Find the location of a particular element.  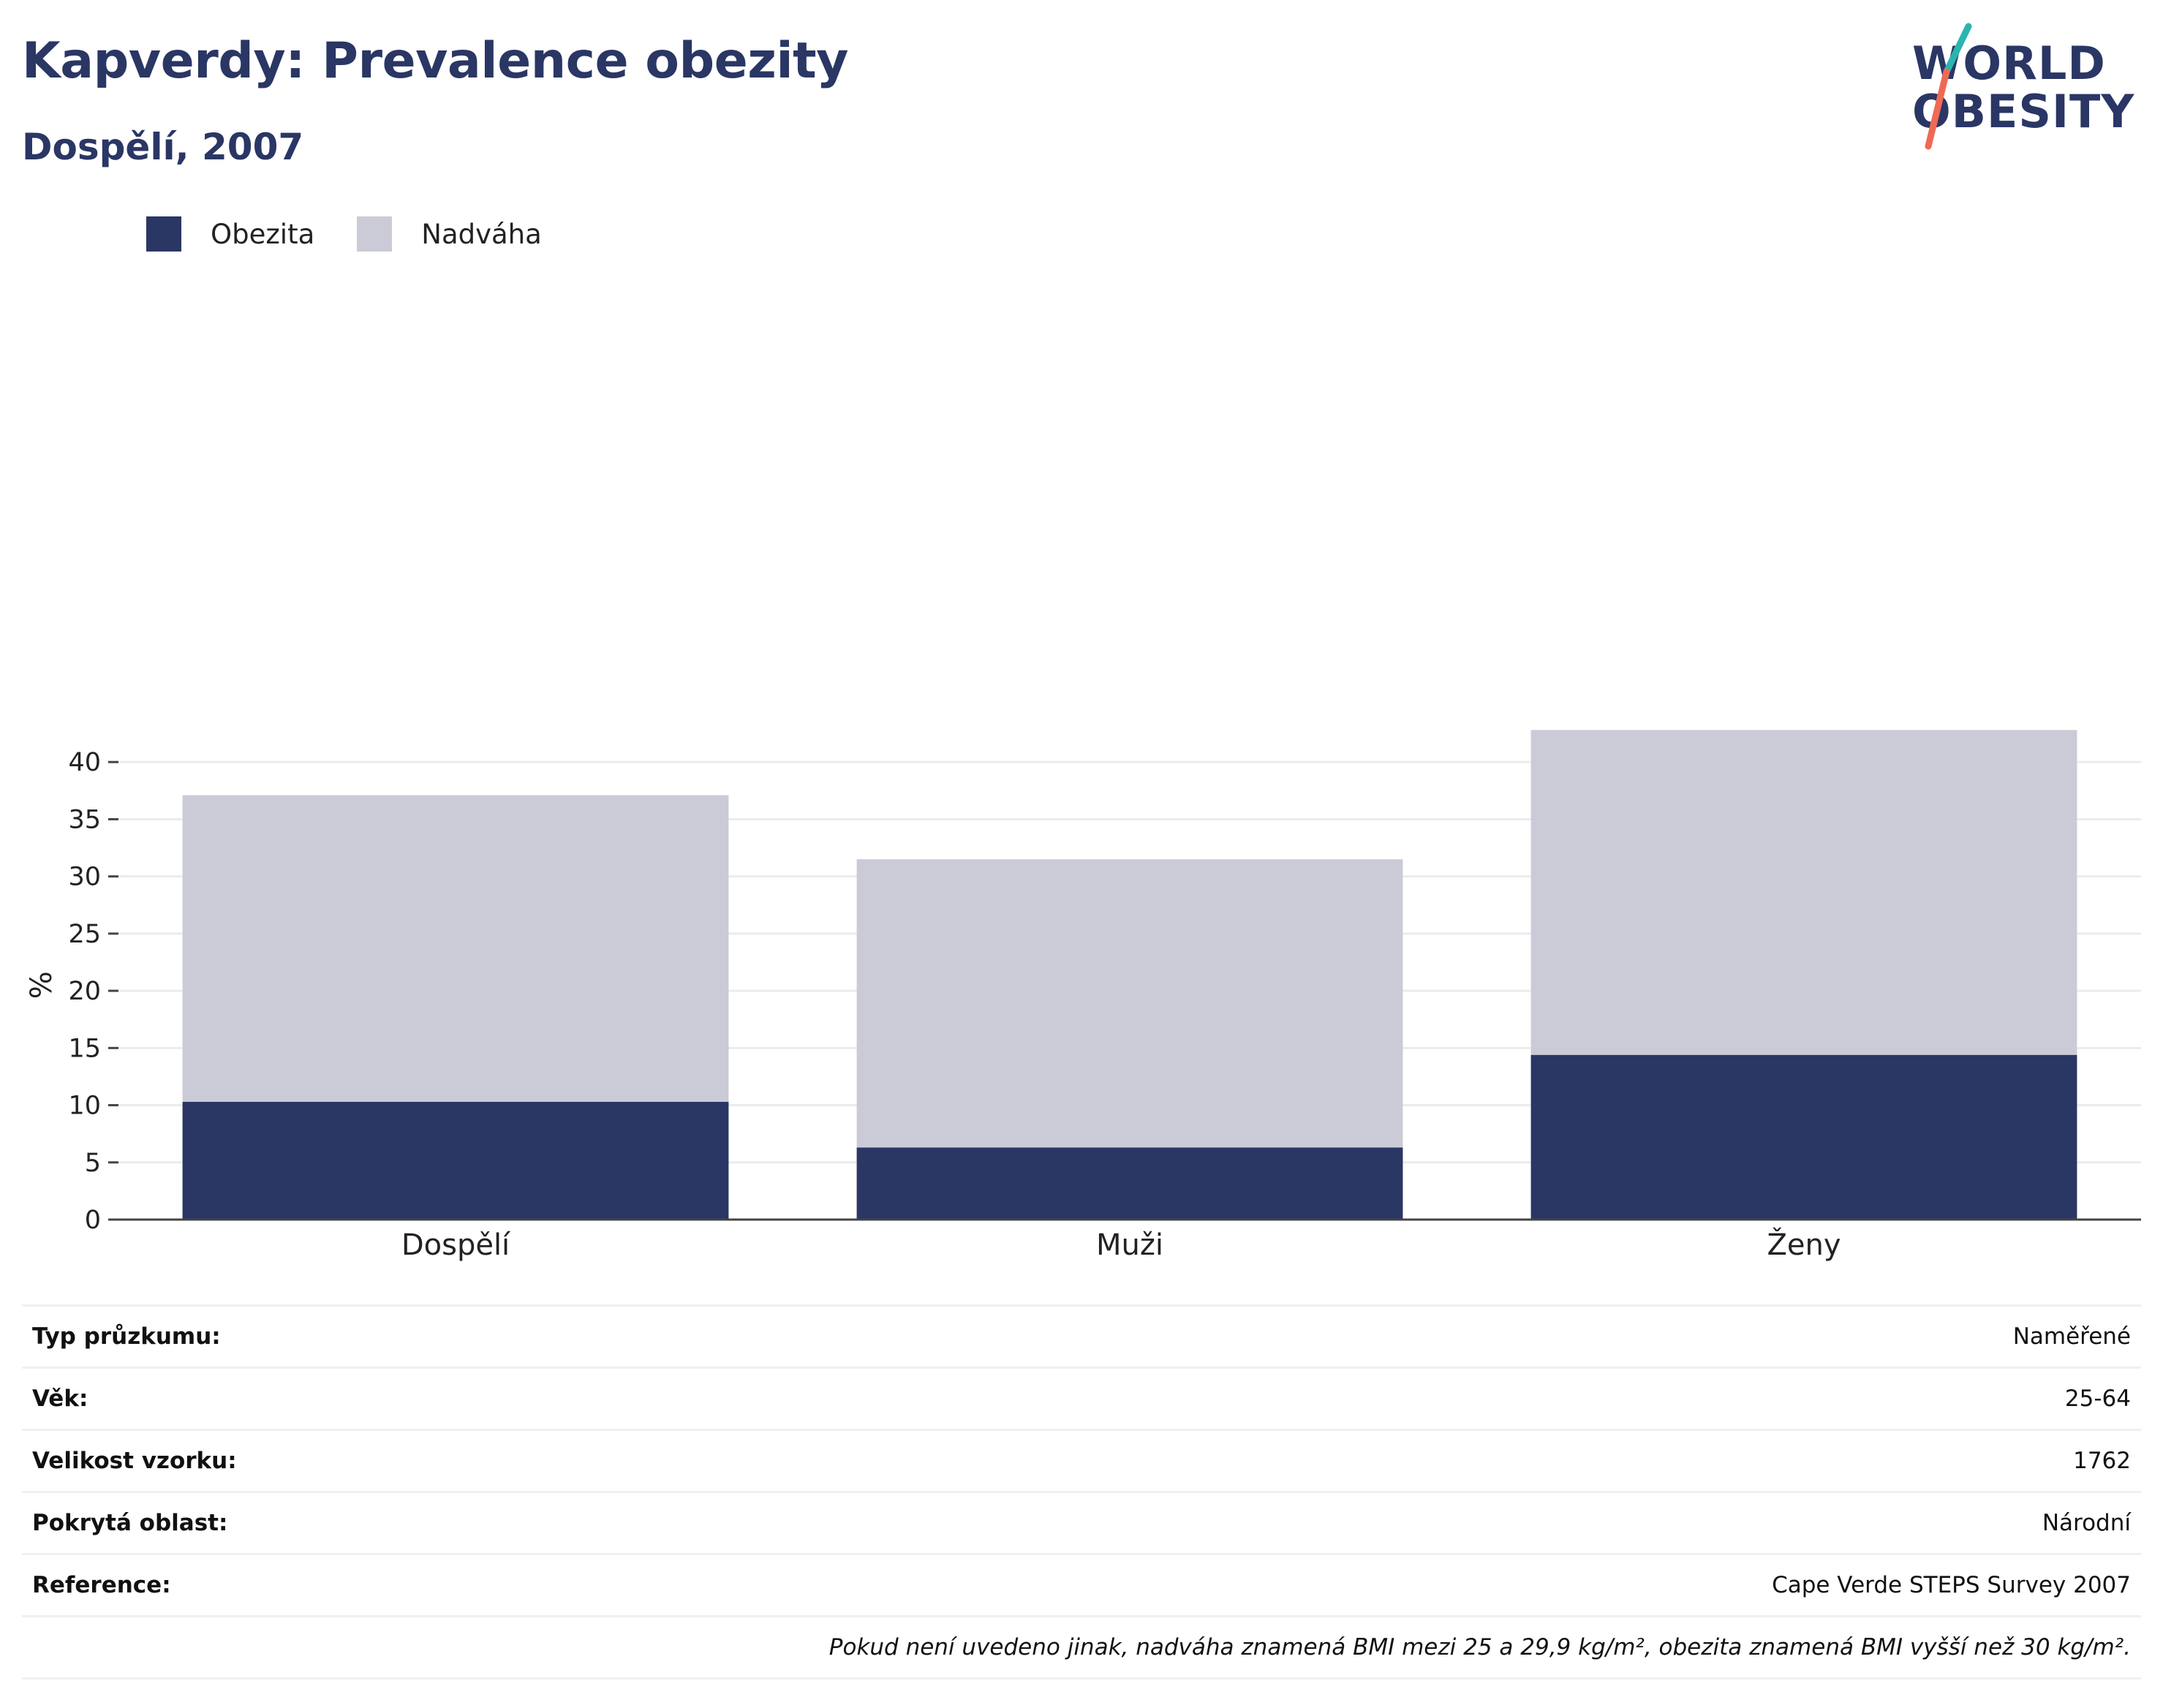

chart-subtitle: Dospělí, 2007 is located at coordinates (163, 147).